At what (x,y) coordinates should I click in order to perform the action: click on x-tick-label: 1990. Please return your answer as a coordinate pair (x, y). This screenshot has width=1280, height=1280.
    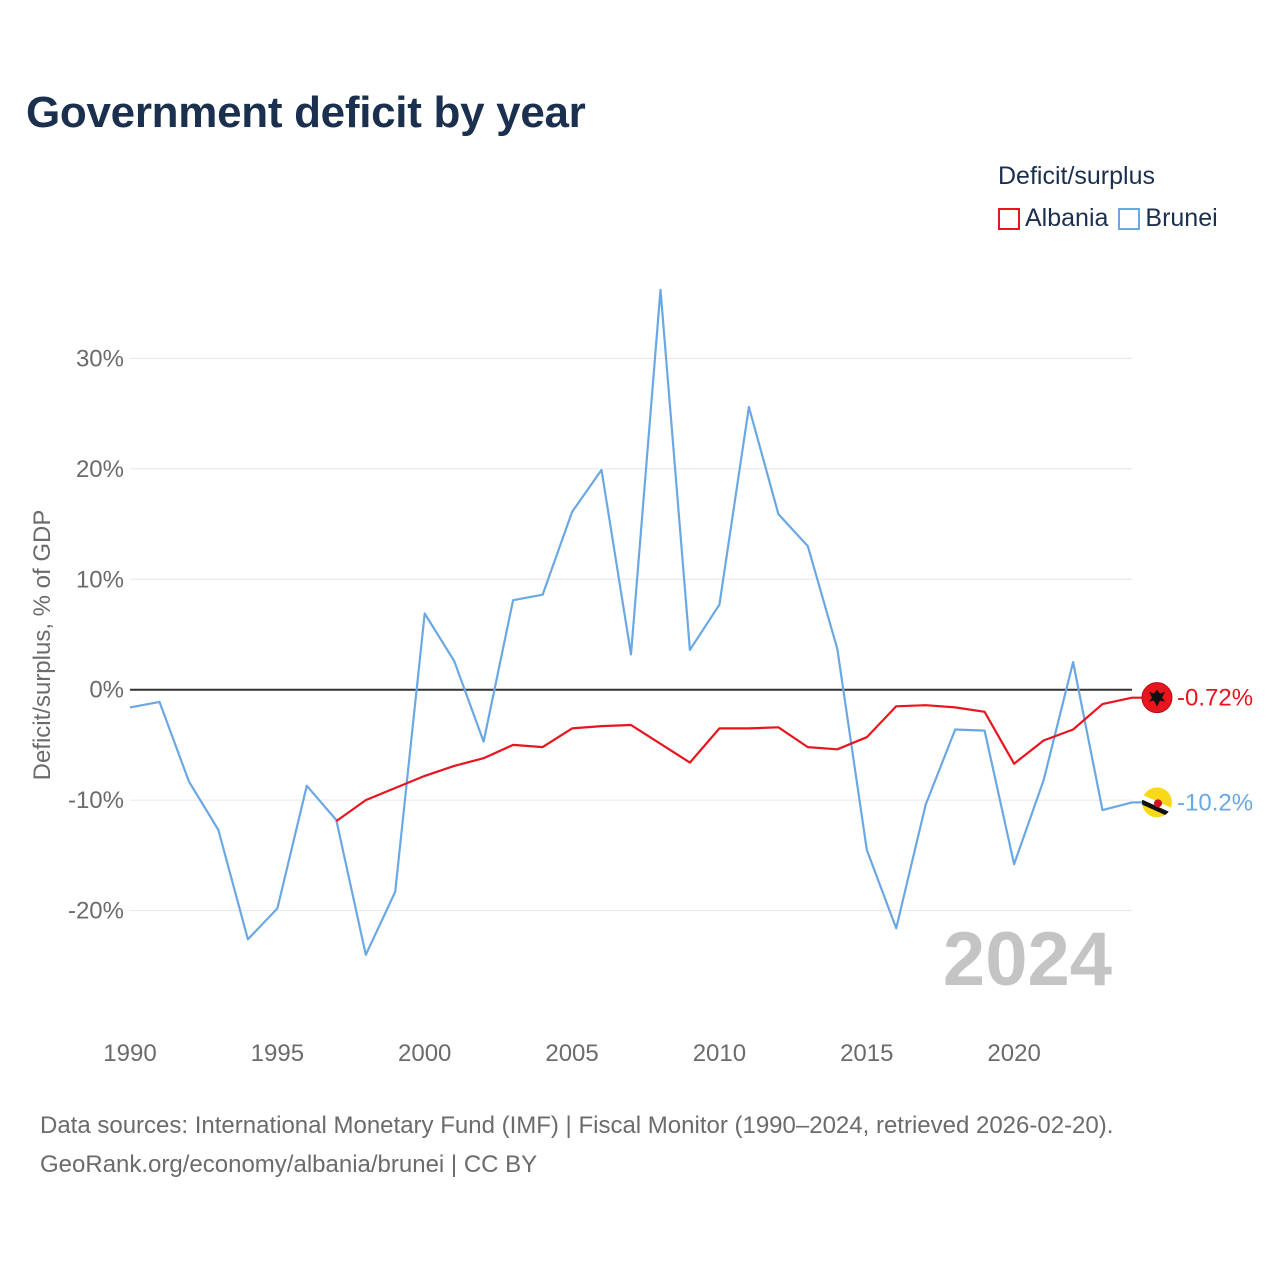
    Looking at the image, I should click on (129, 1053).